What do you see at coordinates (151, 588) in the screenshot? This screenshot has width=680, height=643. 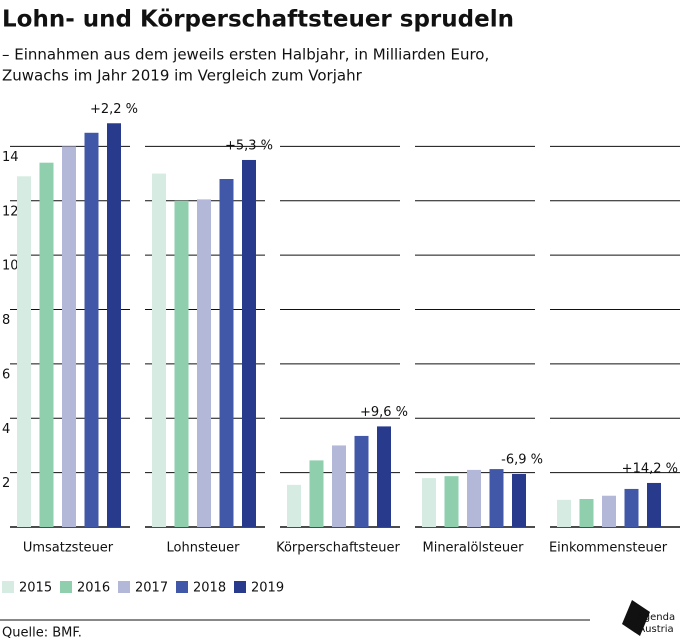 I see `legend-label: 2017` at bounding box center [151, 588].